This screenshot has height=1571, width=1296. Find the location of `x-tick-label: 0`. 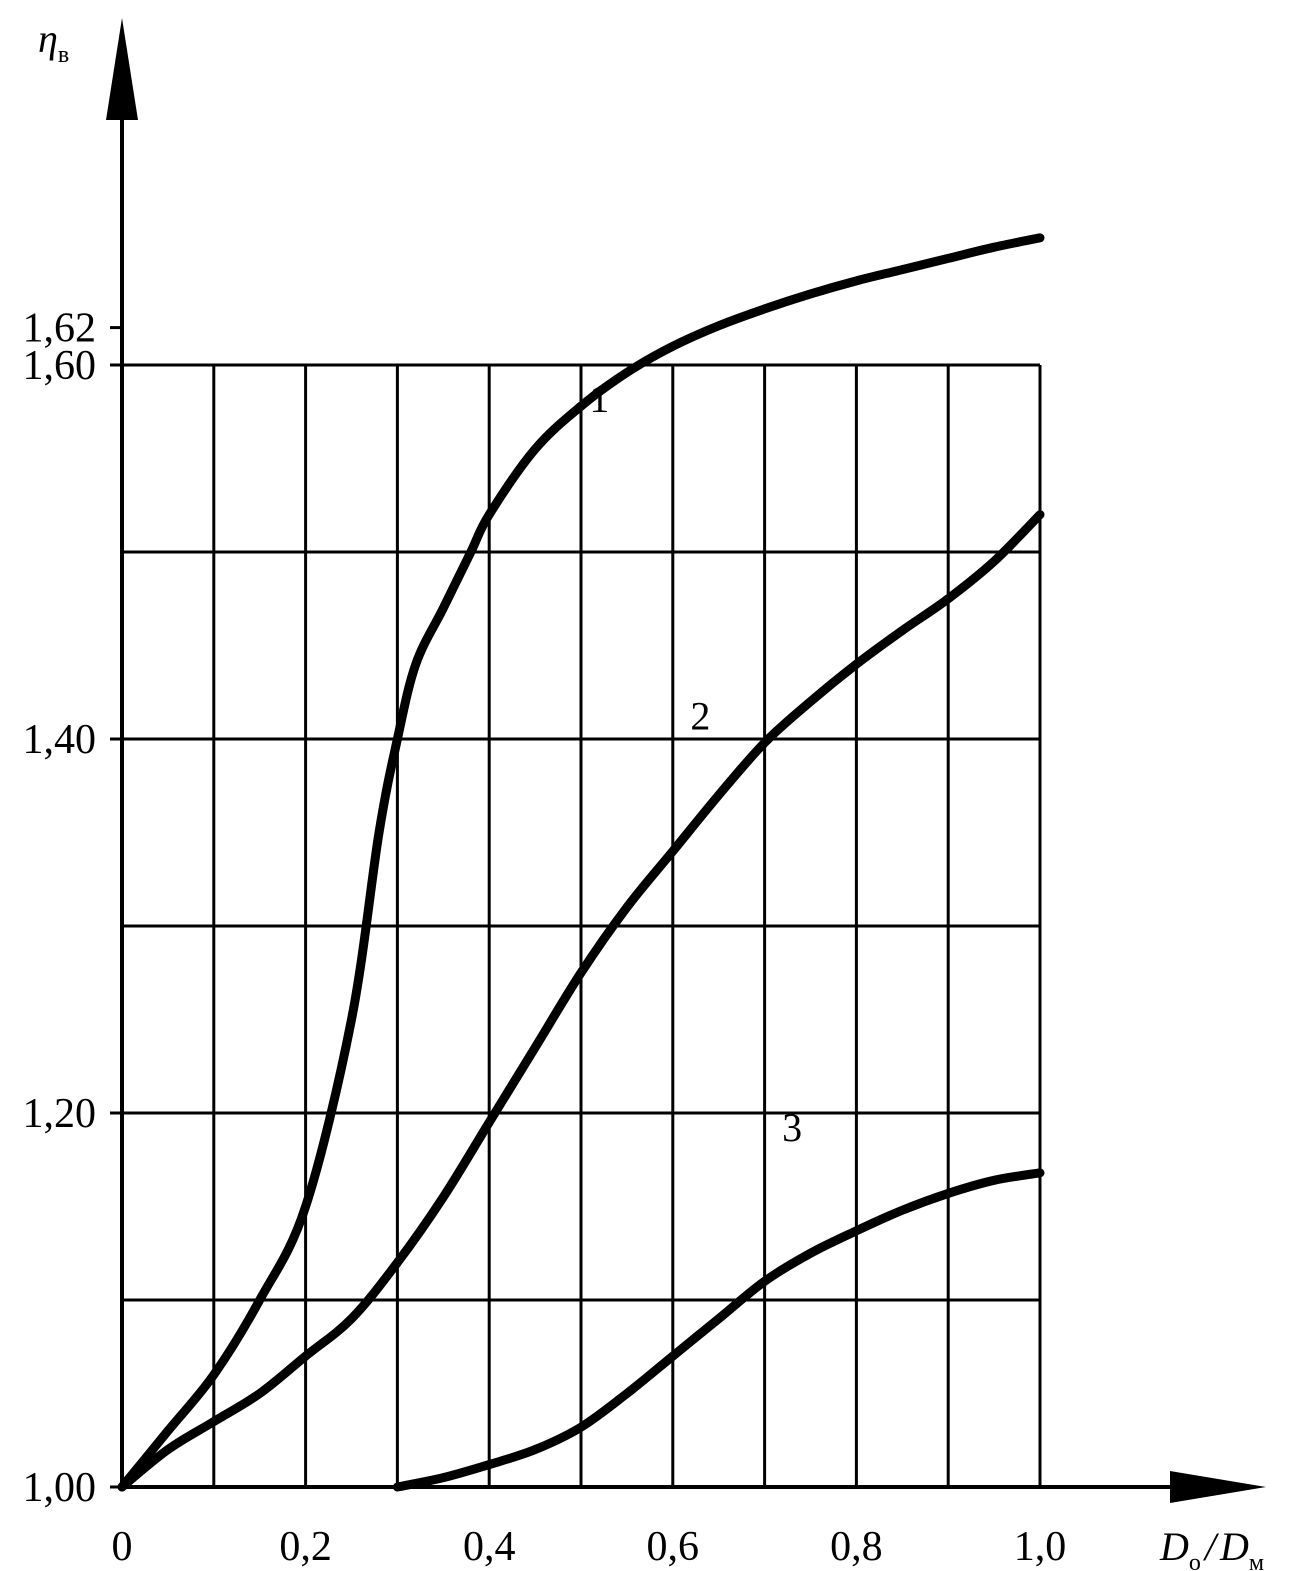

x-tick-label: 0 is located at coordinates (122, 1547).